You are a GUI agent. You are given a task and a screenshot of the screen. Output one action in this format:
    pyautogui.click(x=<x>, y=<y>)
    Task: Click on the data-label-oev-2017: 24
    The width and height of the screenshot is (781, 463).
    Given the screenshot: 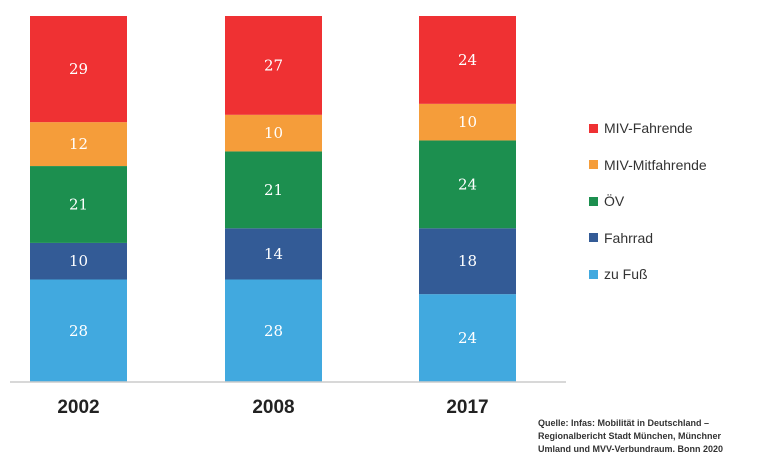 What is the action you would take?
    pyautogui.click(x=467, y=184)
    